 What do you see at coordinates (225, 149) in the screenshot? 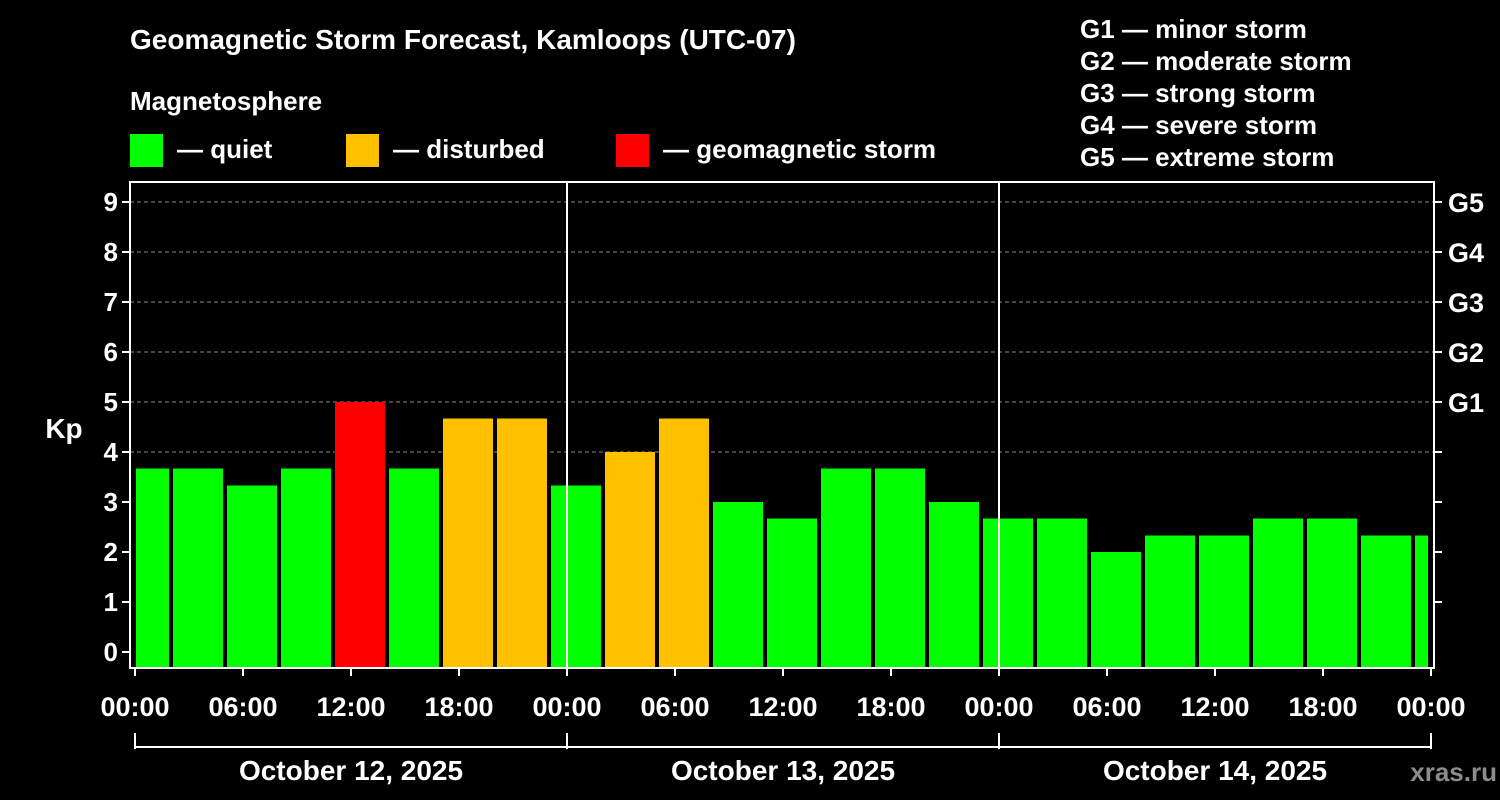
I see `legend-label-quiet: — quiet` at bounding box center [225, 149].